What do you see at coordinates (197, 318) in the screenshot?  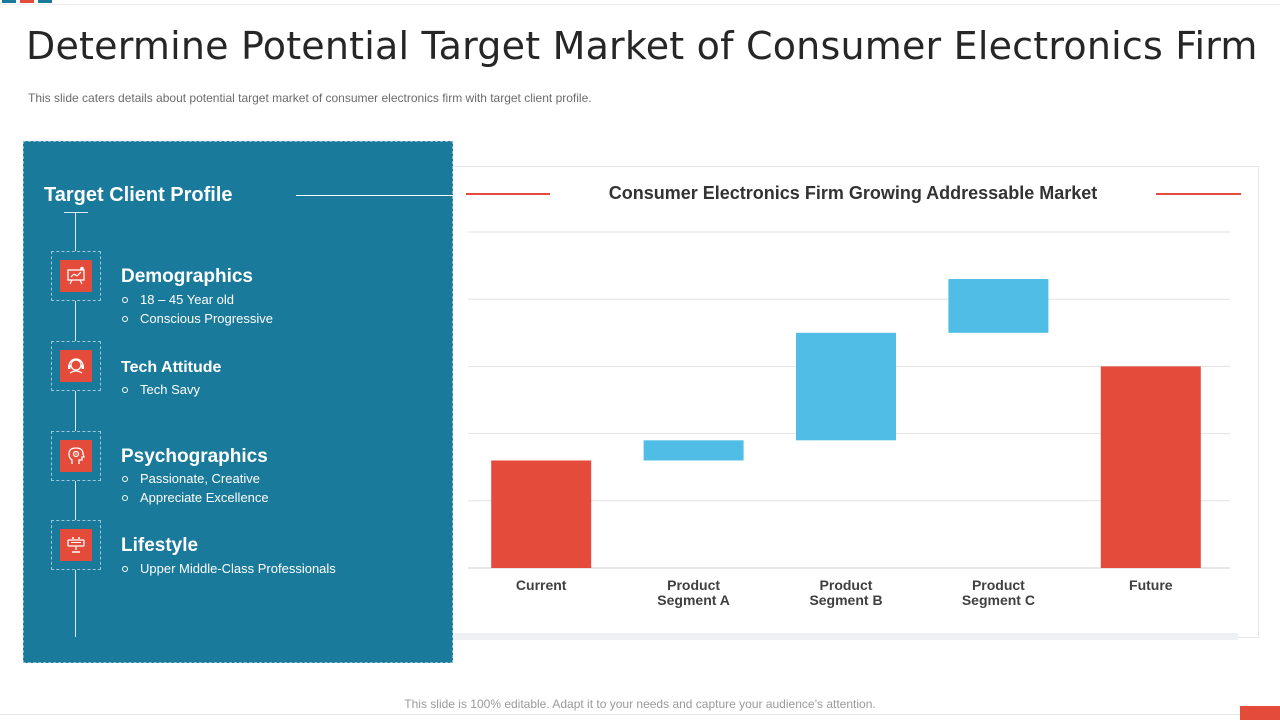 I see `bullet-item: Conscious Progressive` at bounding box center [197, 318].